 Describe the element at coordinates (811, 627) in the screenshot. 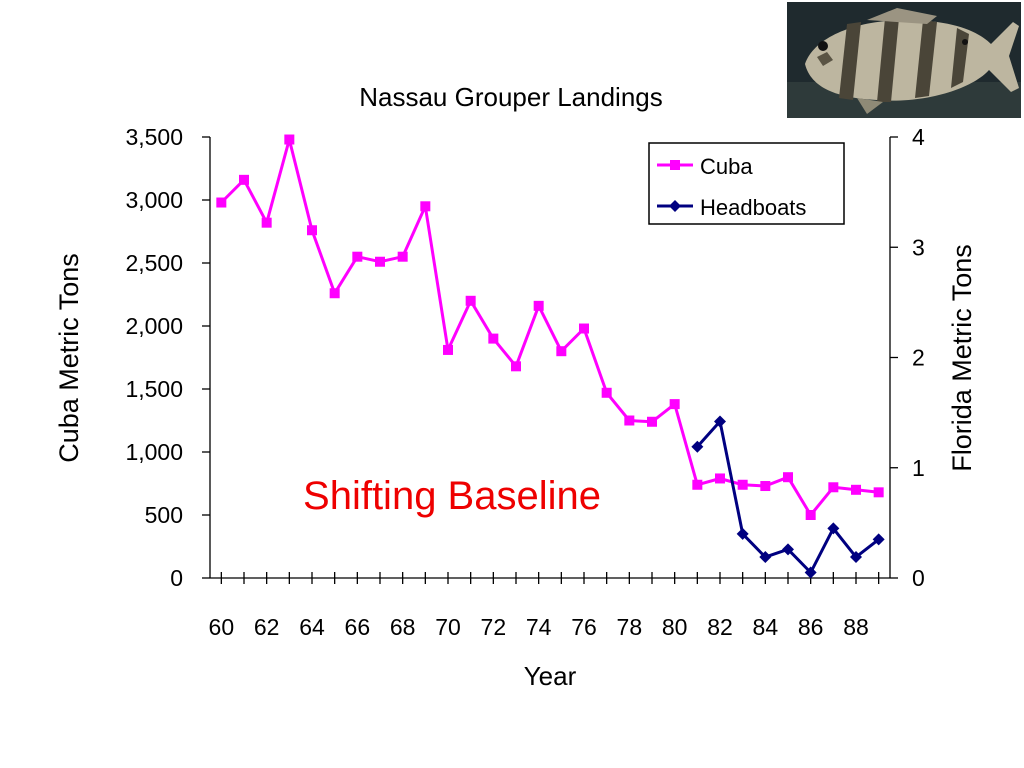

I see `x-tick-label: 86` at that location.